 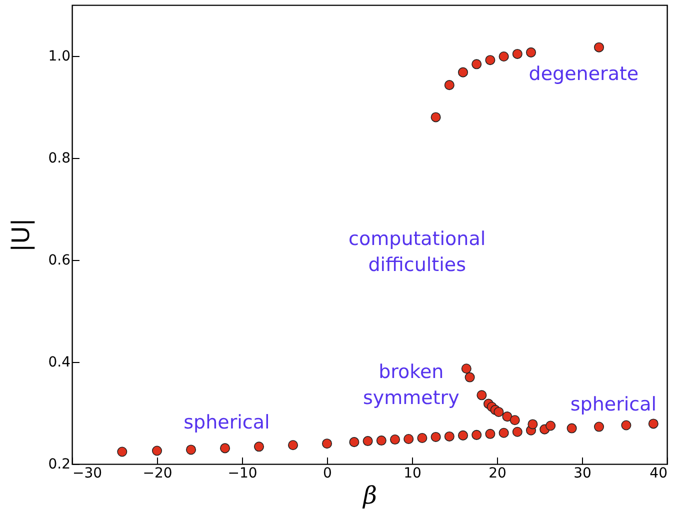 What do you see at coordinates (497, 474) in the screenshot?
I see `x-tick-label: 20` at bounding box center [497, 474].